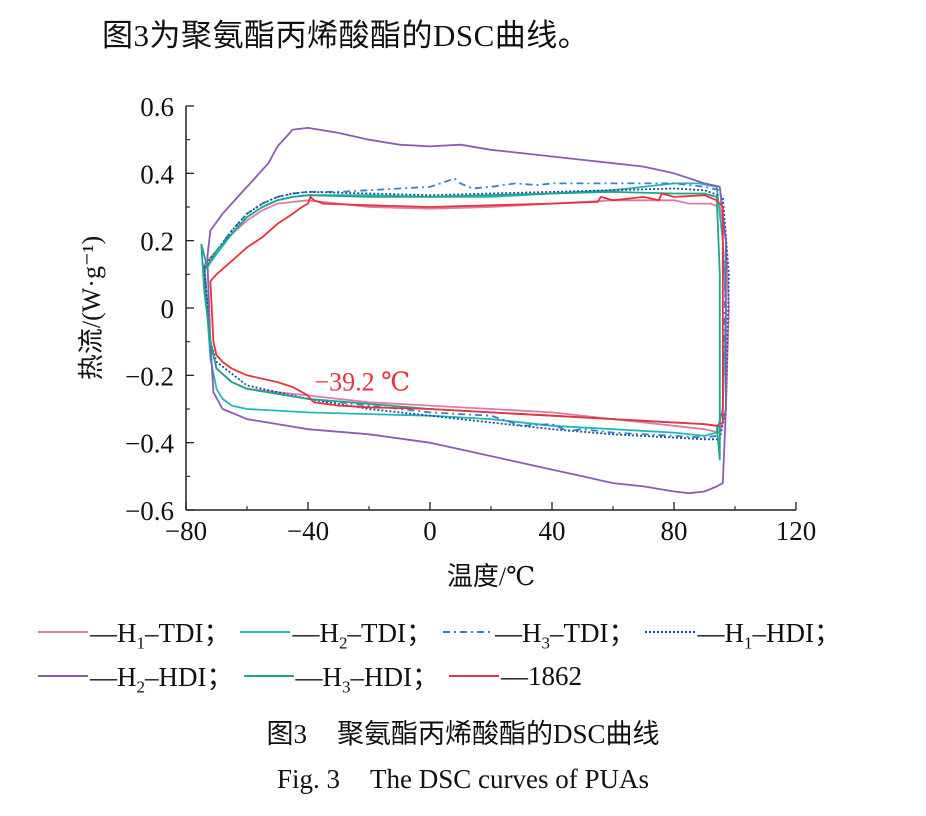 The width and height of the screenshot is (926, 816). I want to click on legend-item: —1862, so click(515, 676).